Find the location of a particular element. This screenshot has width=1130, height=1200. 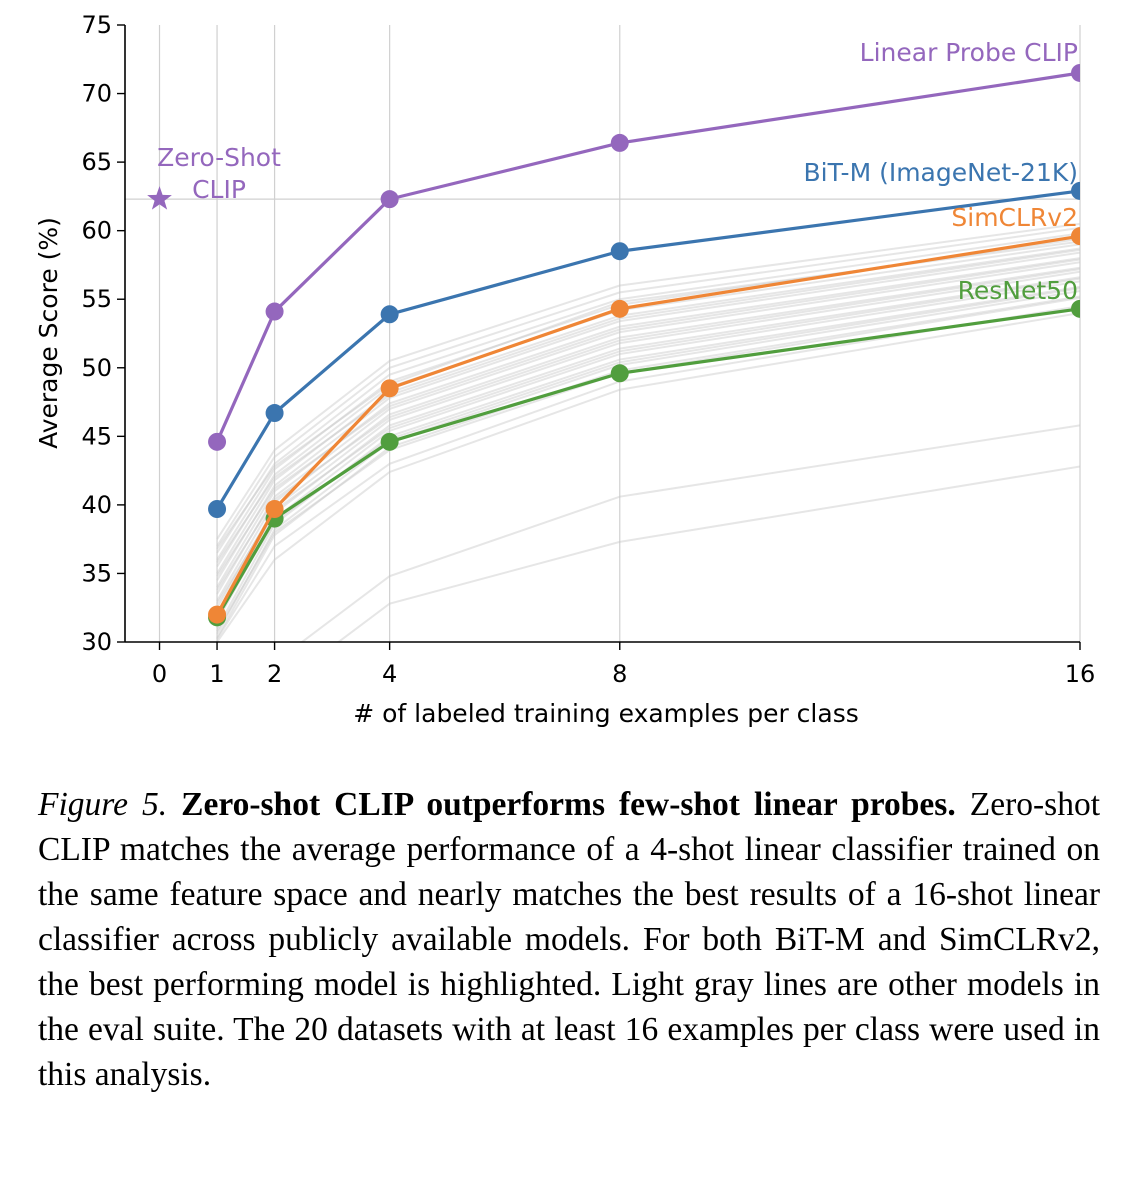

y-tick-label: 55 is located at coordinates (96, 299).